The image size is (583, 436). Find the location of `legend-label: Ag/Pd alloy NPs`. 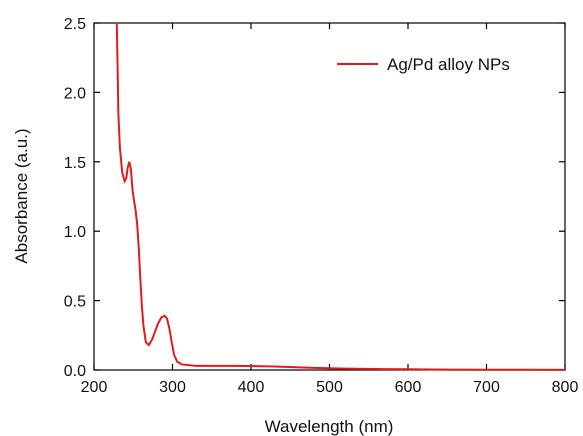

legend-label: Ag/Pd alloy NPs is located at coordinates (448, 64).